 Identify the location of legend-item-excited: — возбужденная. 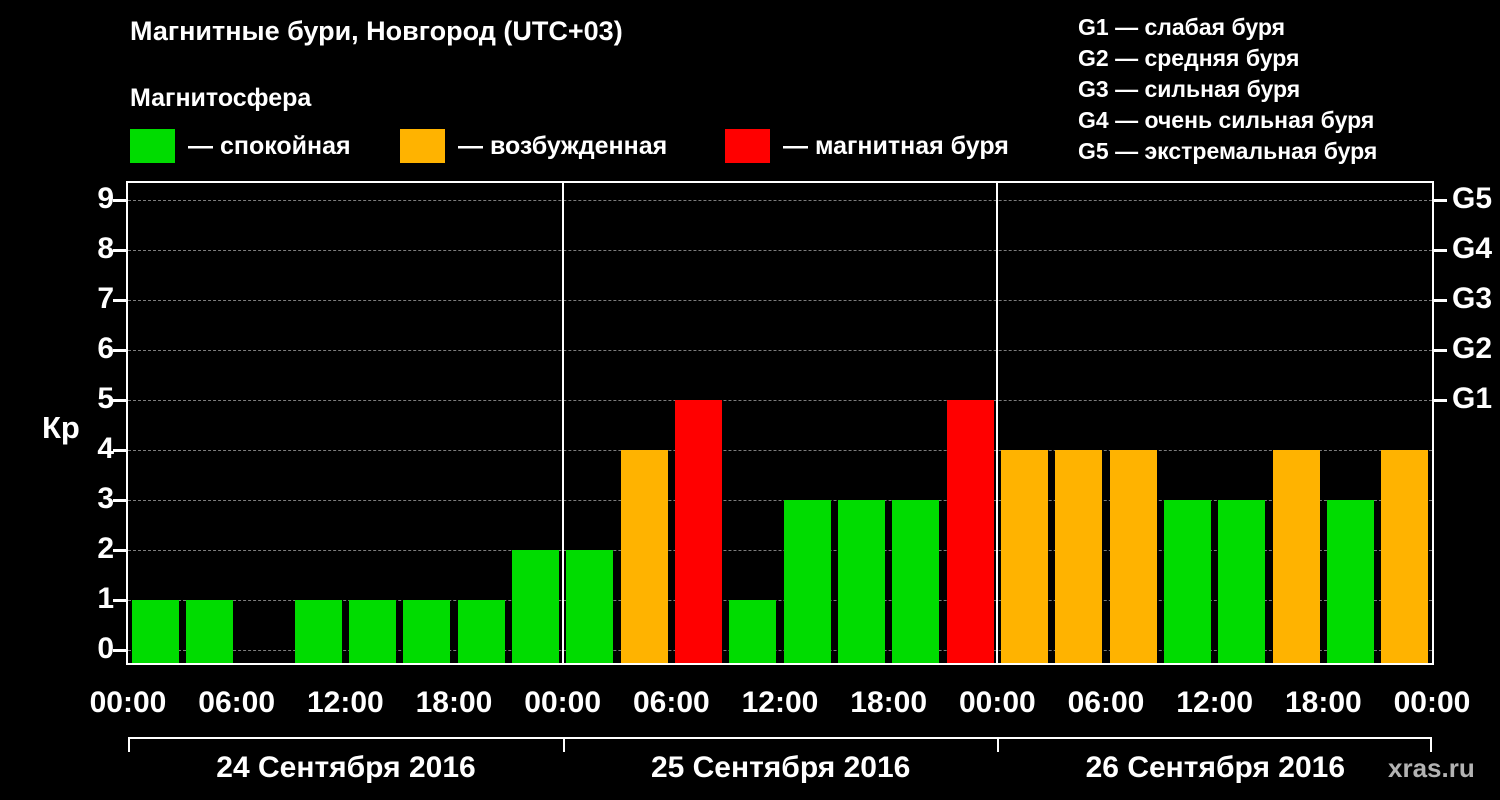
(533, 146).